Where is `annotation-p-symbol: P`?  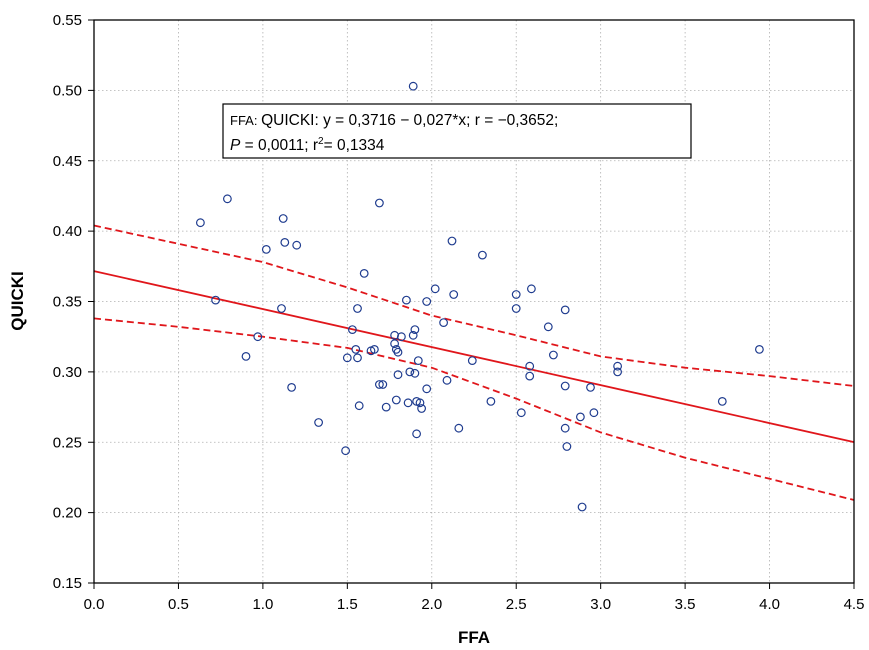 annotation-p-symbol: P is located at coordinates (235, 145).